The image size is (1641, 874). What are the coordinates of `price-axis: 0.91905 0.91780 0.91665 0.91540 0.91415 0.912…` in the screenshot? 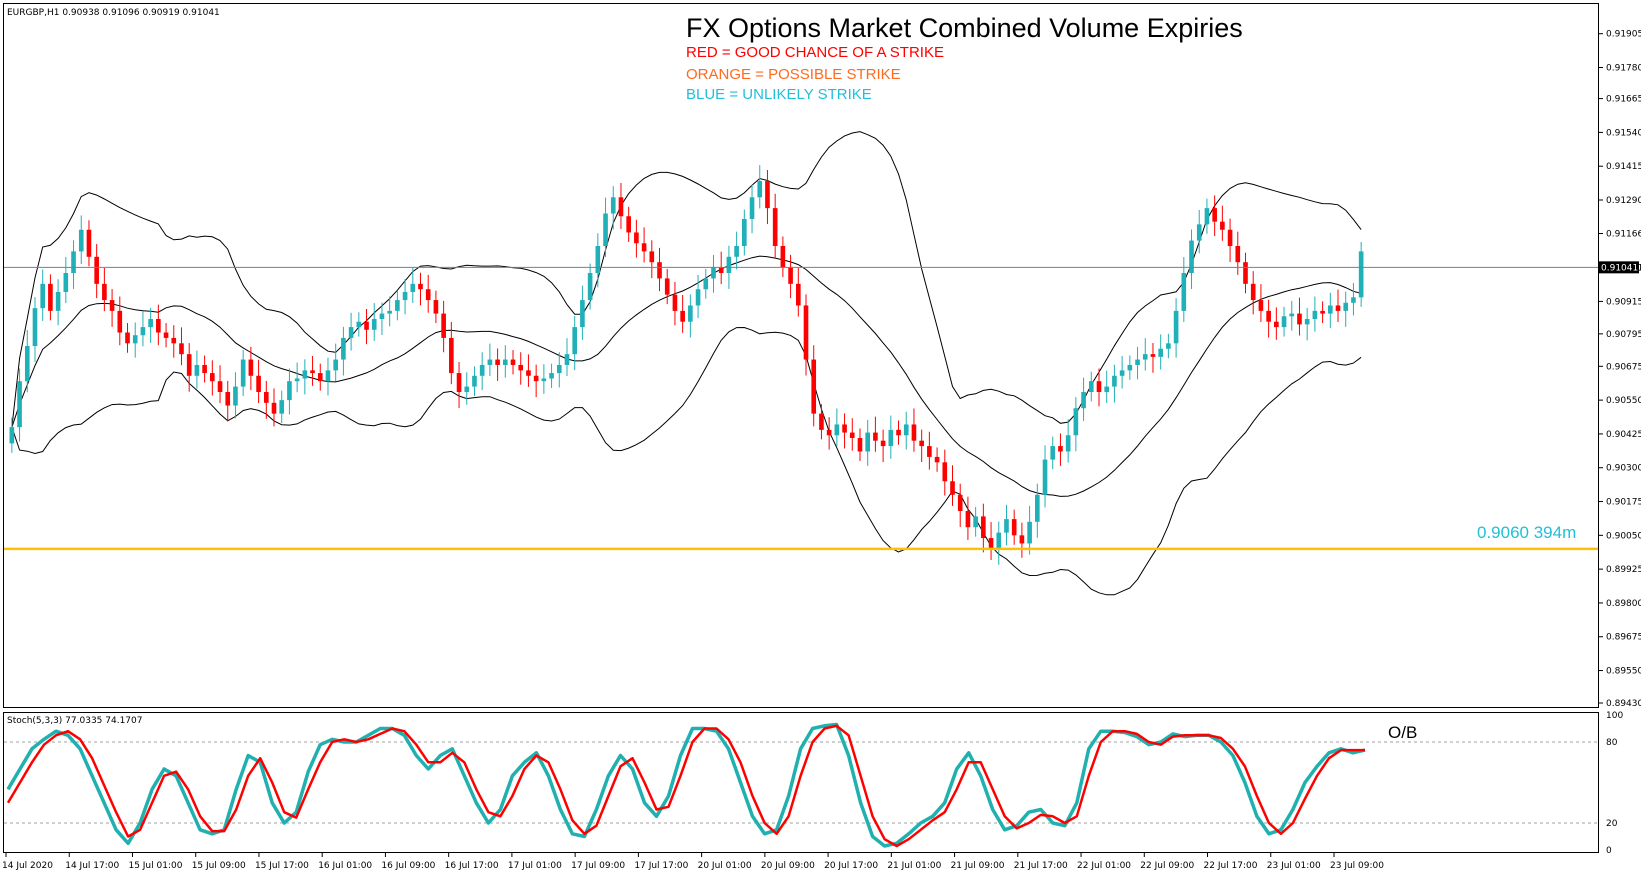 It's located at (1619, 369).